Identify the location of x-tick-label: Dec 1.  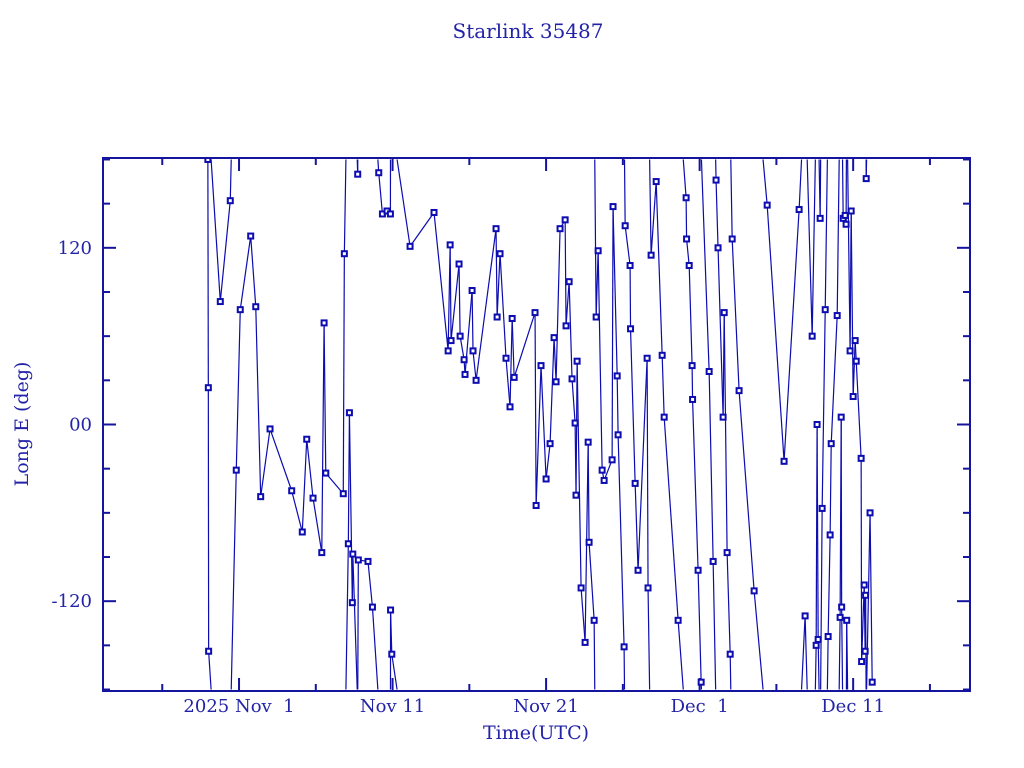
(700, 706).